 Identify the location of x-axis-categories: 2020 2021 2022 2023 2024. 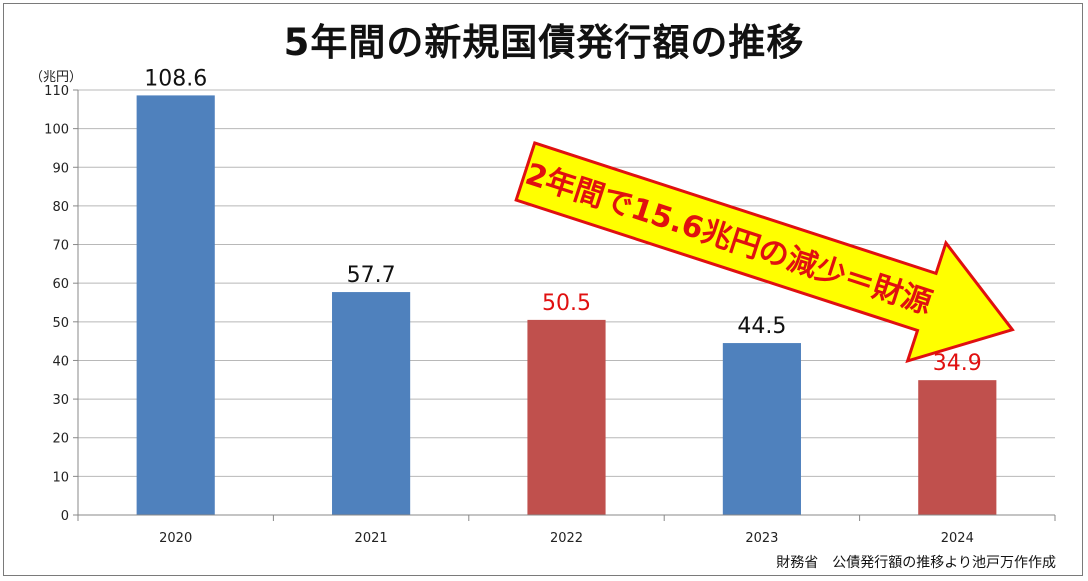
(566, 538).